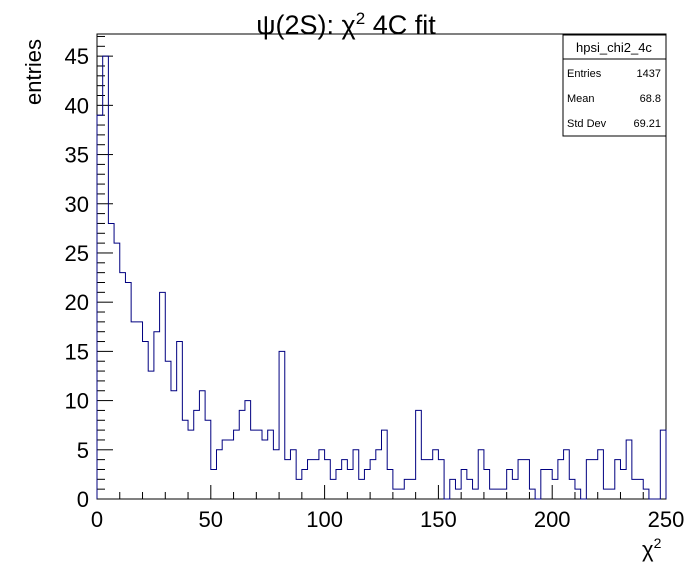 The width and height of the screenshot is (694, 568). What do you see at coordinates (77, 155) in the screenshot?
I see `y-tick-label: 35` at bounding box center [77, 155].